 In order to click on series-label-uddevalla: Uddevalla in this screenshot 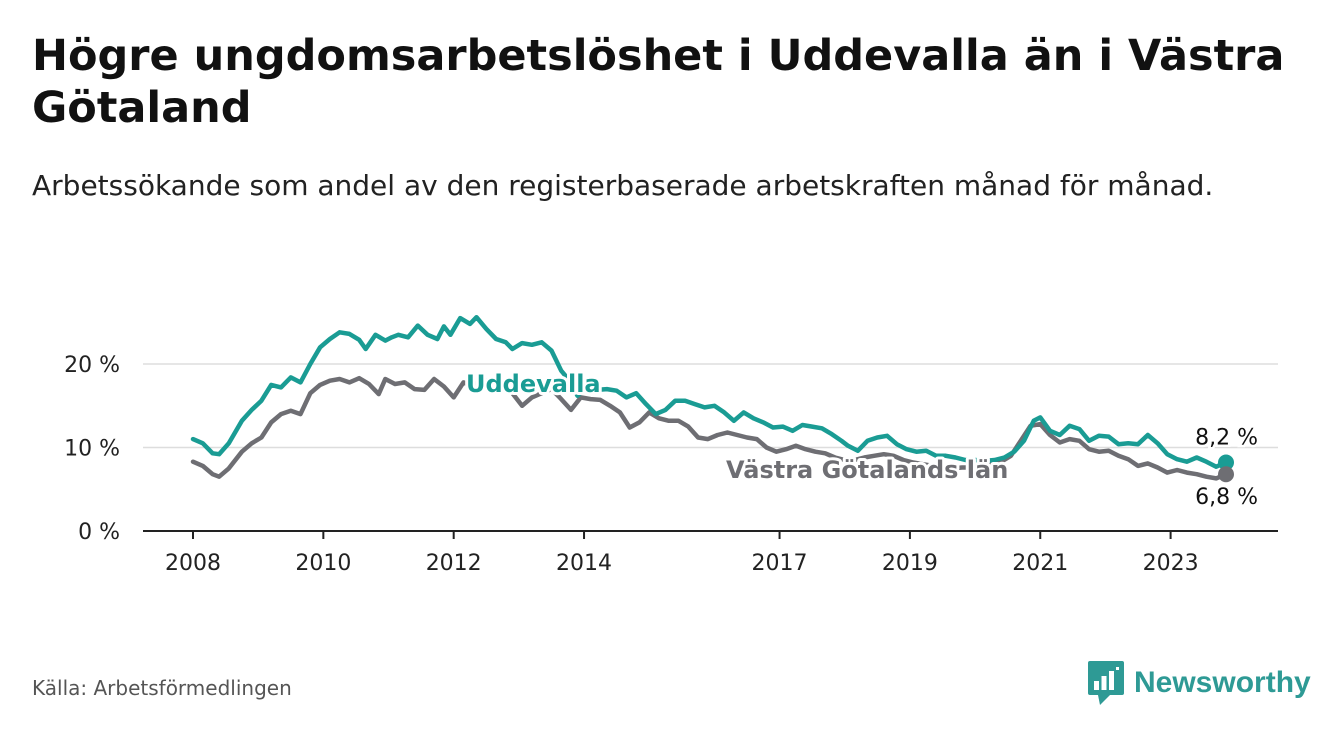, I will do `click(533, 384)`.